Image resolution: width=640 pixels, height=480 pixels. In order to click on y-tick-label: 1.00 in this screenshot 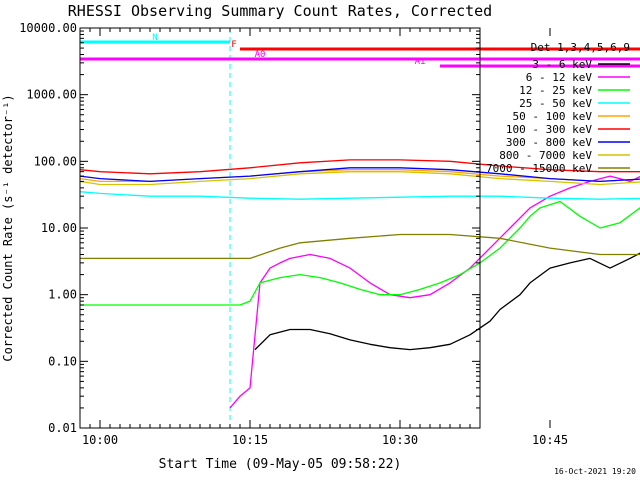, I will do `click(62, 295)`.